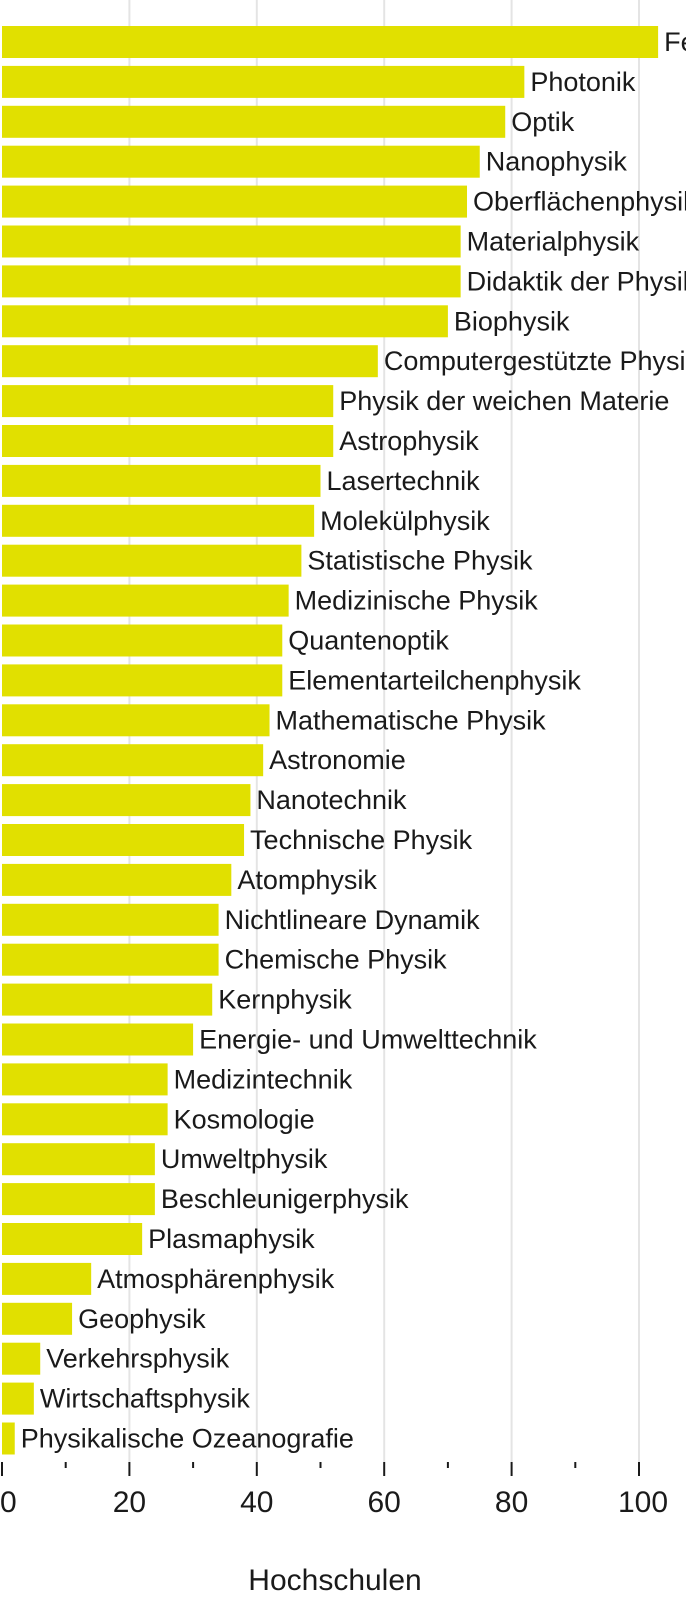 Image resolution: width=686 pixels, height=1600 pixels. I want to click on x-tick-label: 80, so click(511, 1502).